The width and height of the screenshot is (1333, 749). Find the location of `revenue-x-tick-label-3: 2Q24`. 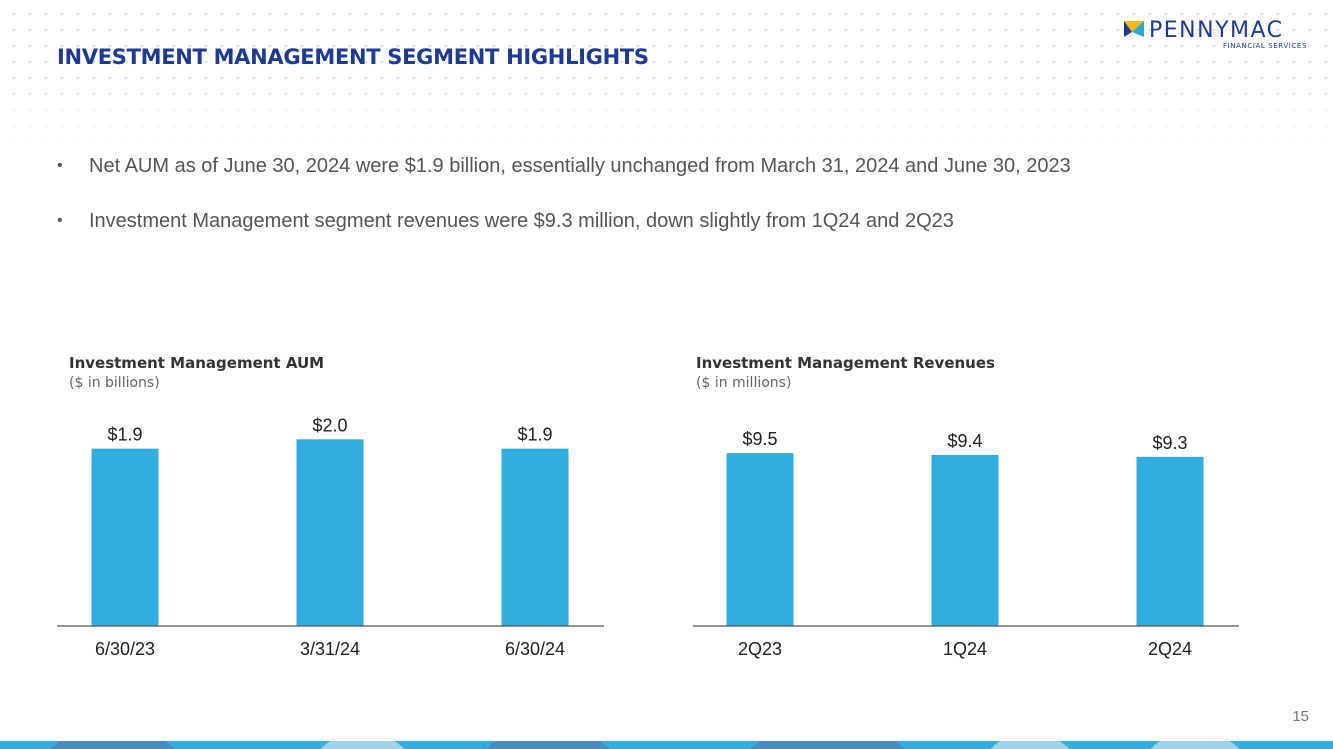

revenue-x-tick-label-3: 2Q24 is located at coordinates (1170, 649).